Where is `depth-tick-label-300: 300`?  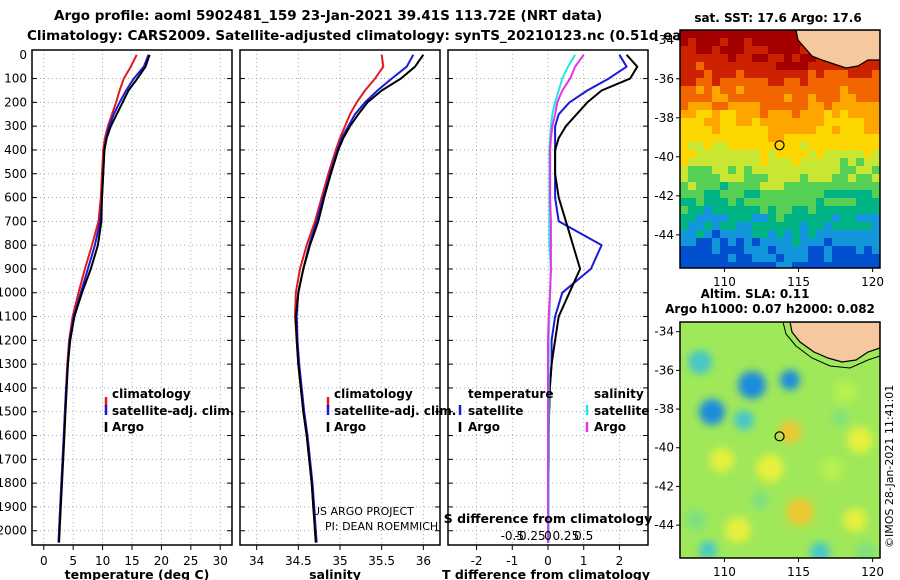 depth-tick-label-300: 300 is located at coordinates (15, 126).